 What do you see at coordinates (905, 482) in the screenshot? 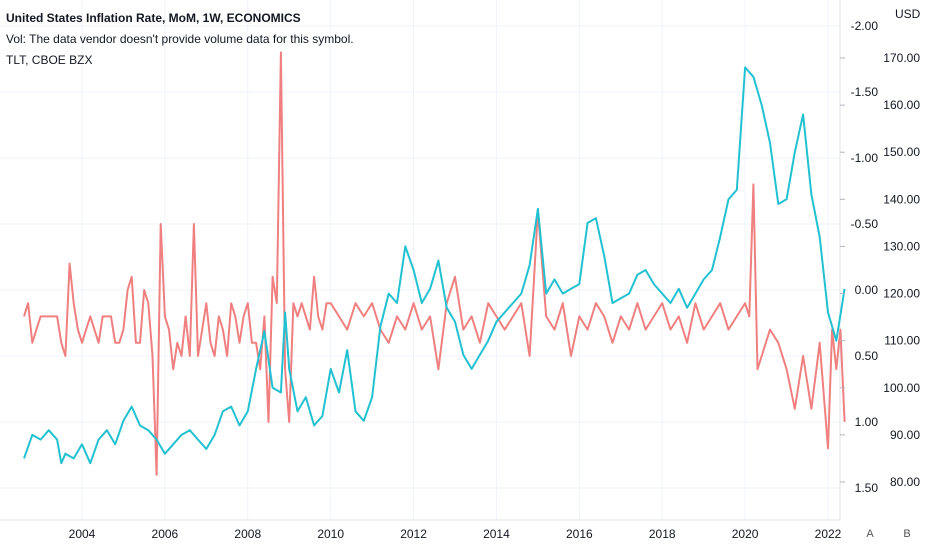
I see `tlt-tick-label: 80.00` at bounding box center [905, 482].